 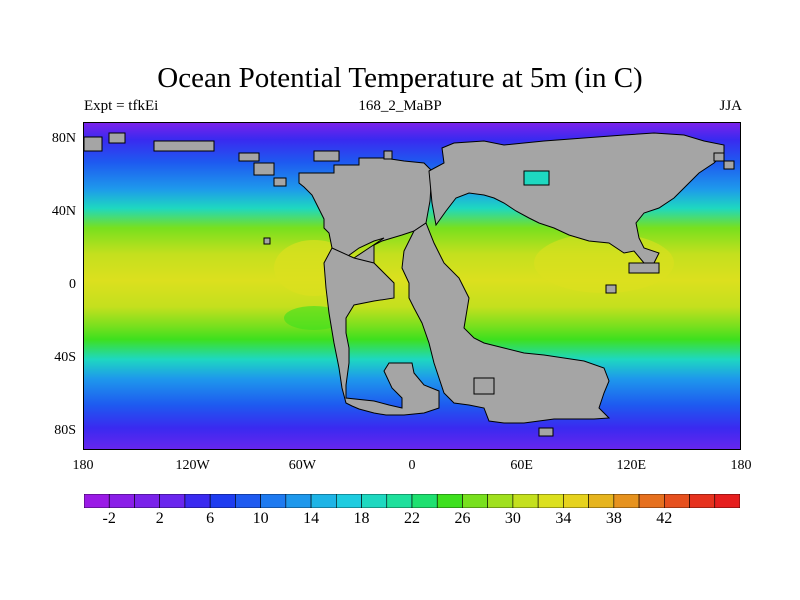 I want to click on lon-tick-label: 0, so click(x=412, y=465).